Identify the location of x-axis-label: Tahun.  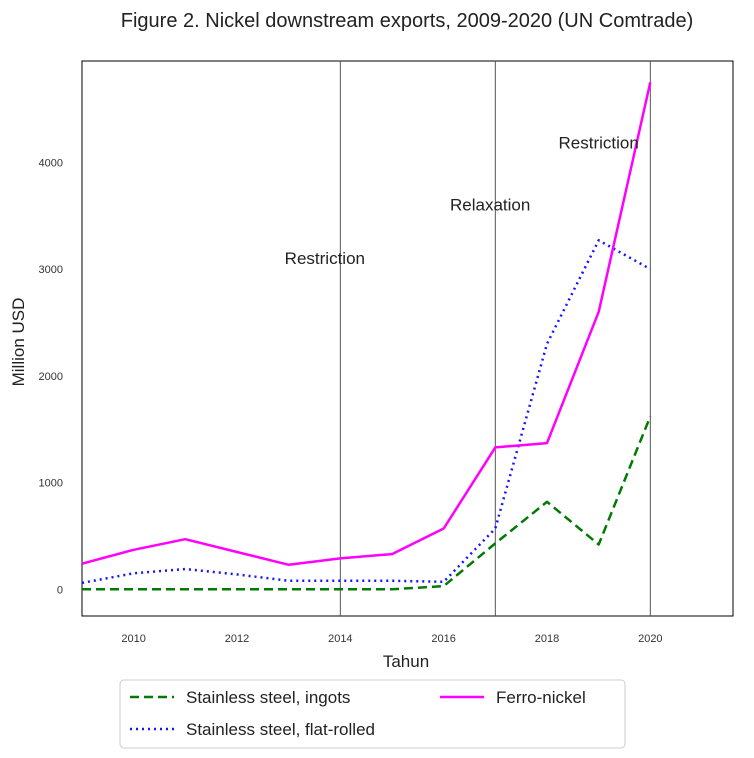
(406, 661).